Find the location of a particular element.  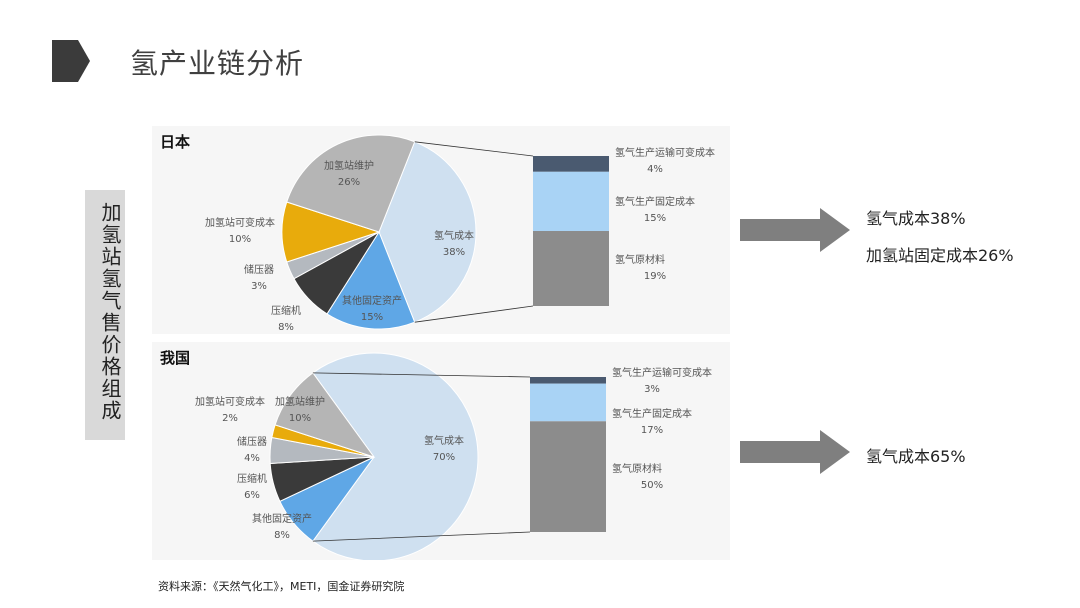

pie-value-label: 6% is located at coordinates (252, 495).